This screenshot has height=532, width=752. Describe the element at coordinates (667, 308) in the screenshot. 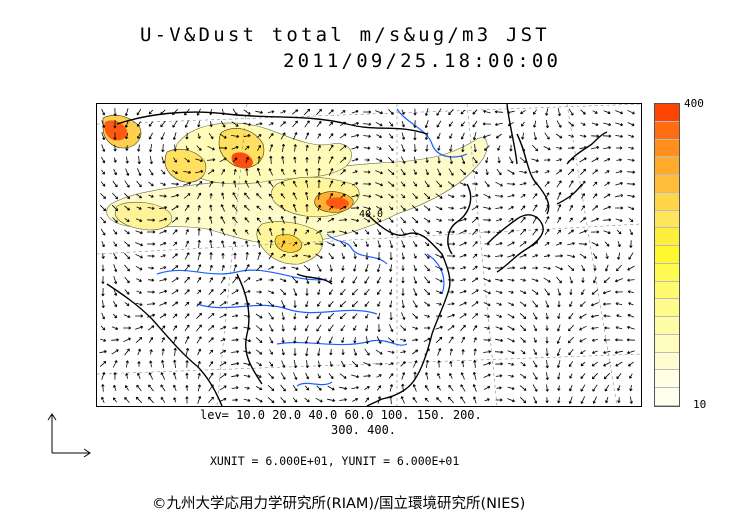

I see `colorbar-segment` at that location.